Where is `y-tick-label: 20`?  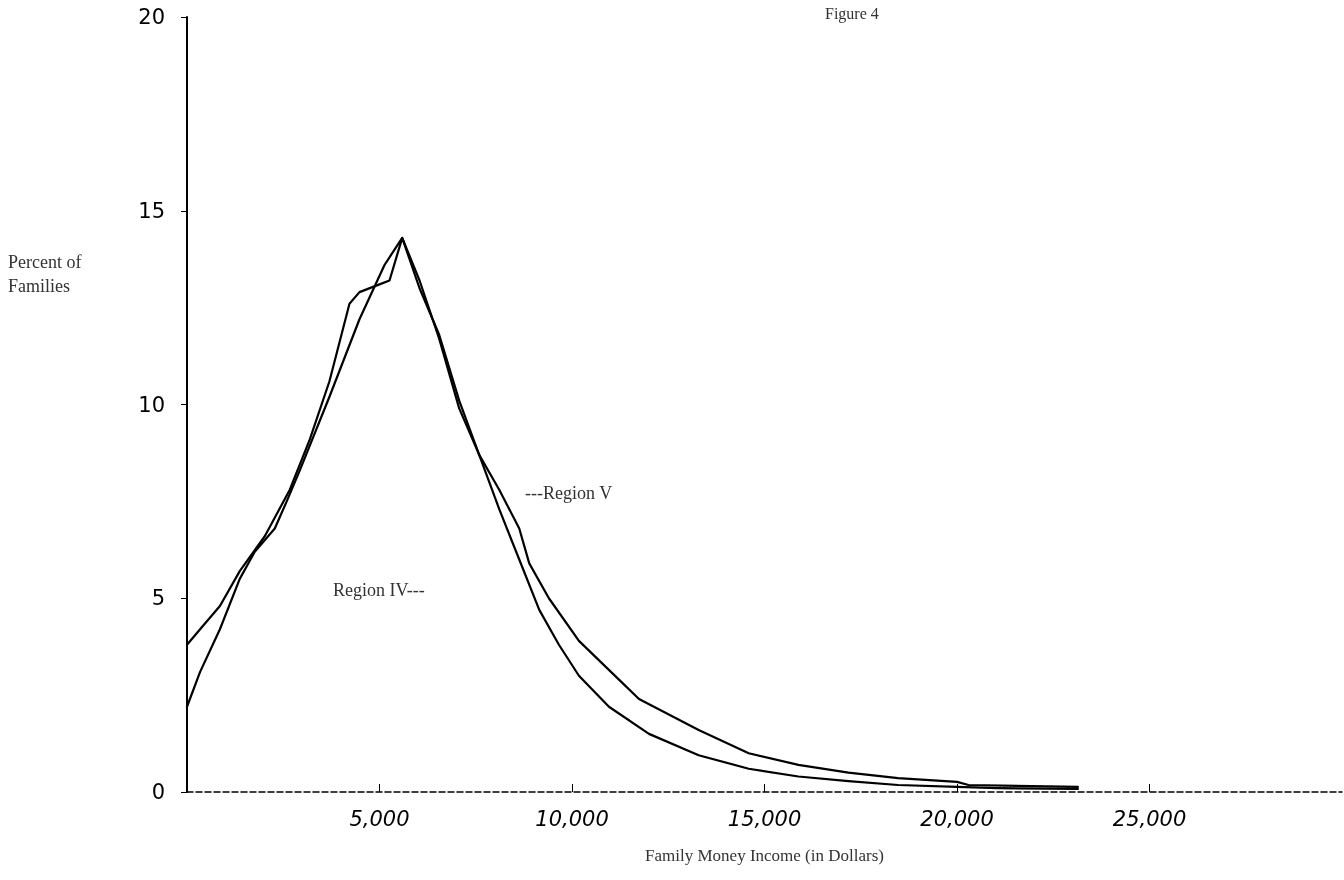
y-tick-label: 20 is located at coordinates (151, 17).